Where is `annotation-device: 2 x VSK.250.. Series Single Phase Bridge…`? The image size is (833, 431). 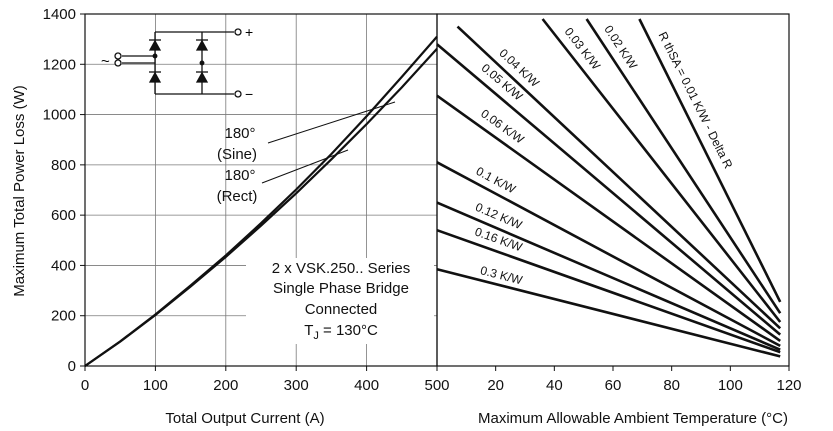 annotation-device: 2 x VSK.250.. Series Single Phase Bridge… is located at coordinates (340, 301).